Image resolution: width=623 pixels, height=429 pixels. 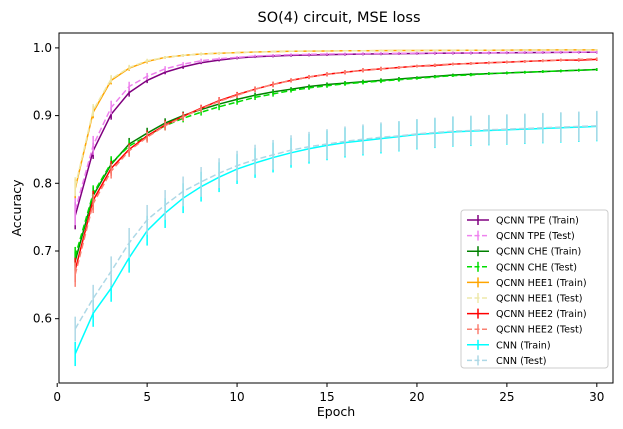 What do you see at coordinates (536, 267) in the screenshot?
I see `legend-label: QCNN CHE (Test)` at bounding box center [536, 267].